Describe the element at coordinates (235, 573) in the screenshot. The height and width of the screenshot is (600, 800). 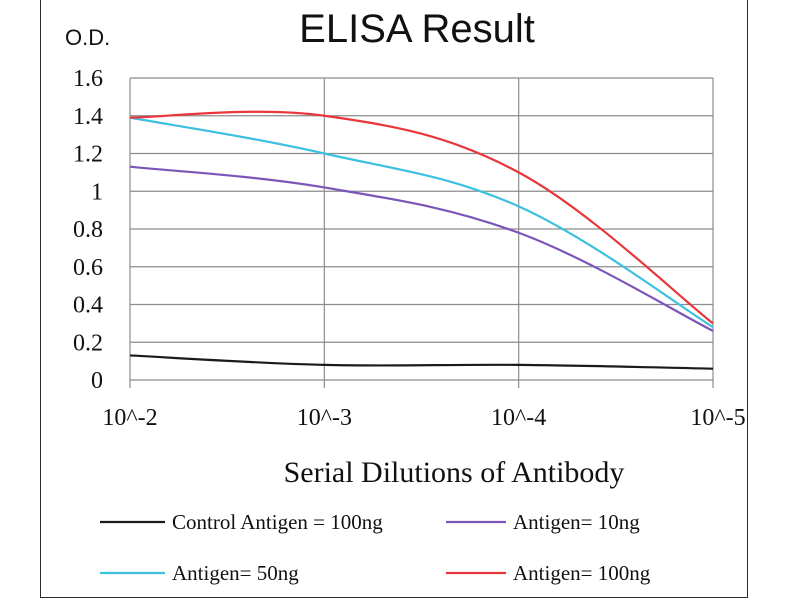
I see `legend-label: Antigen= 50ng` at that location.